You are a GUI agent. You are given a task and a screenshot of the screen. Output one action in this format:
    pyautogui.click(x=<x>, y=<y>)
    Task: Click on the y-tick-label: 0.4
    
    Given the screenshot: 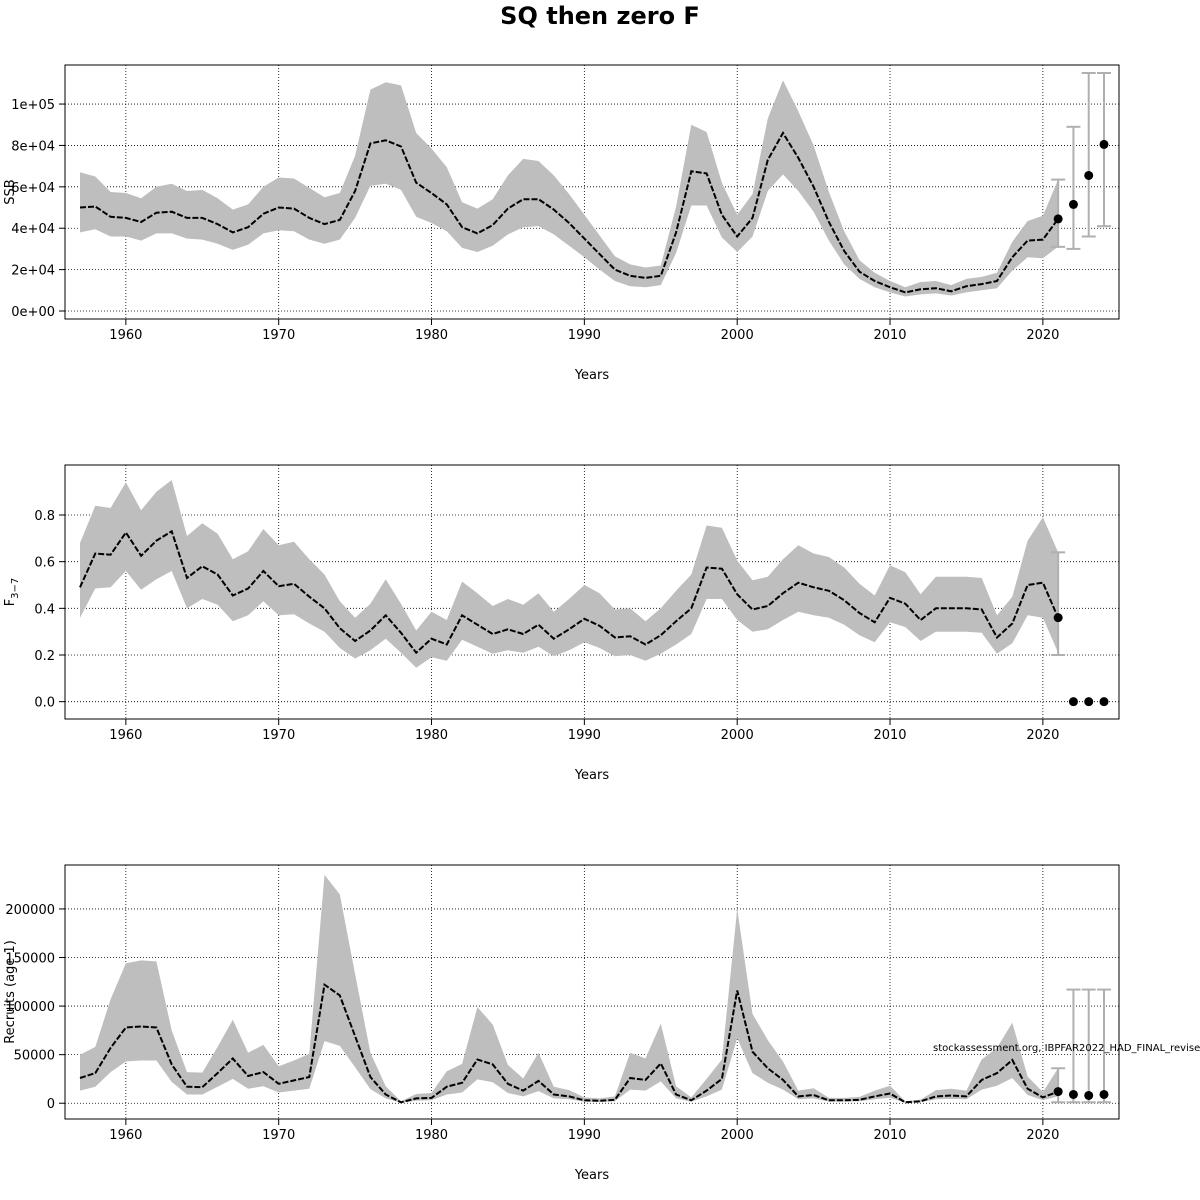 What is the action you would take?
    pyautogui.click(x=44, y=609)
    